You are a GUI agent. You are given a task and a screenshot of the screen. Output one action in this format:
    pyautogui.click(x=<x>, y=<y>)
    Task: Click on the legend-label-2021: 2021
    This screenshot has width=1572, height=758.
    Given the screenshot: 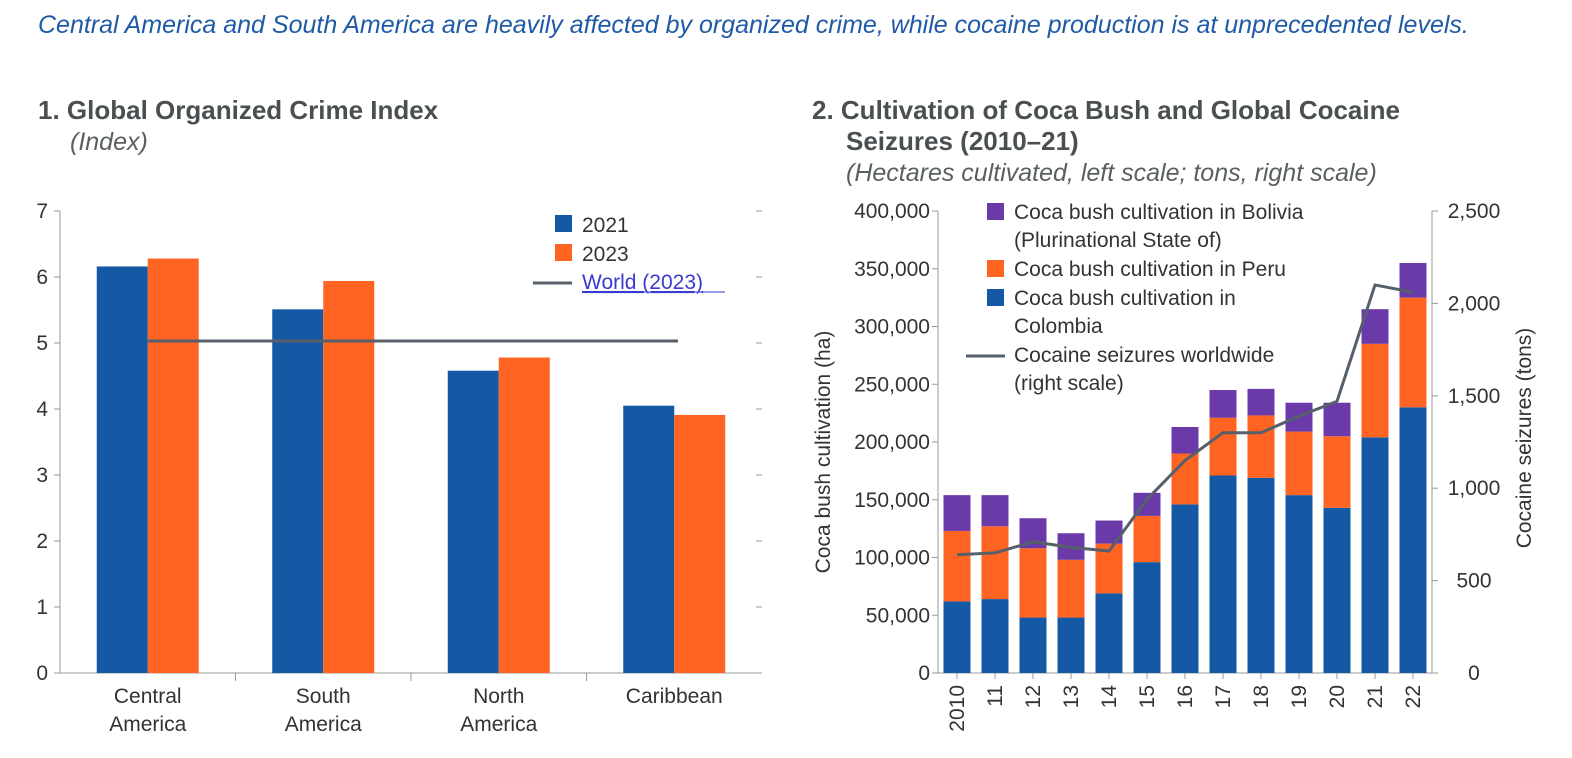 What is the action you would take?
    pyautogui.click(x=605, y=225)
    